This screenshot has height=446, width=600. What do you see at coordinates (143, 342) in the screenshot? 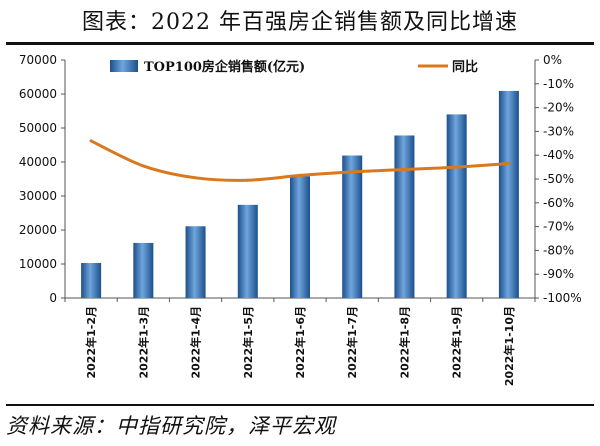
I see `x-category-label: 2022年1-3月` at bounding box center [143, 342].